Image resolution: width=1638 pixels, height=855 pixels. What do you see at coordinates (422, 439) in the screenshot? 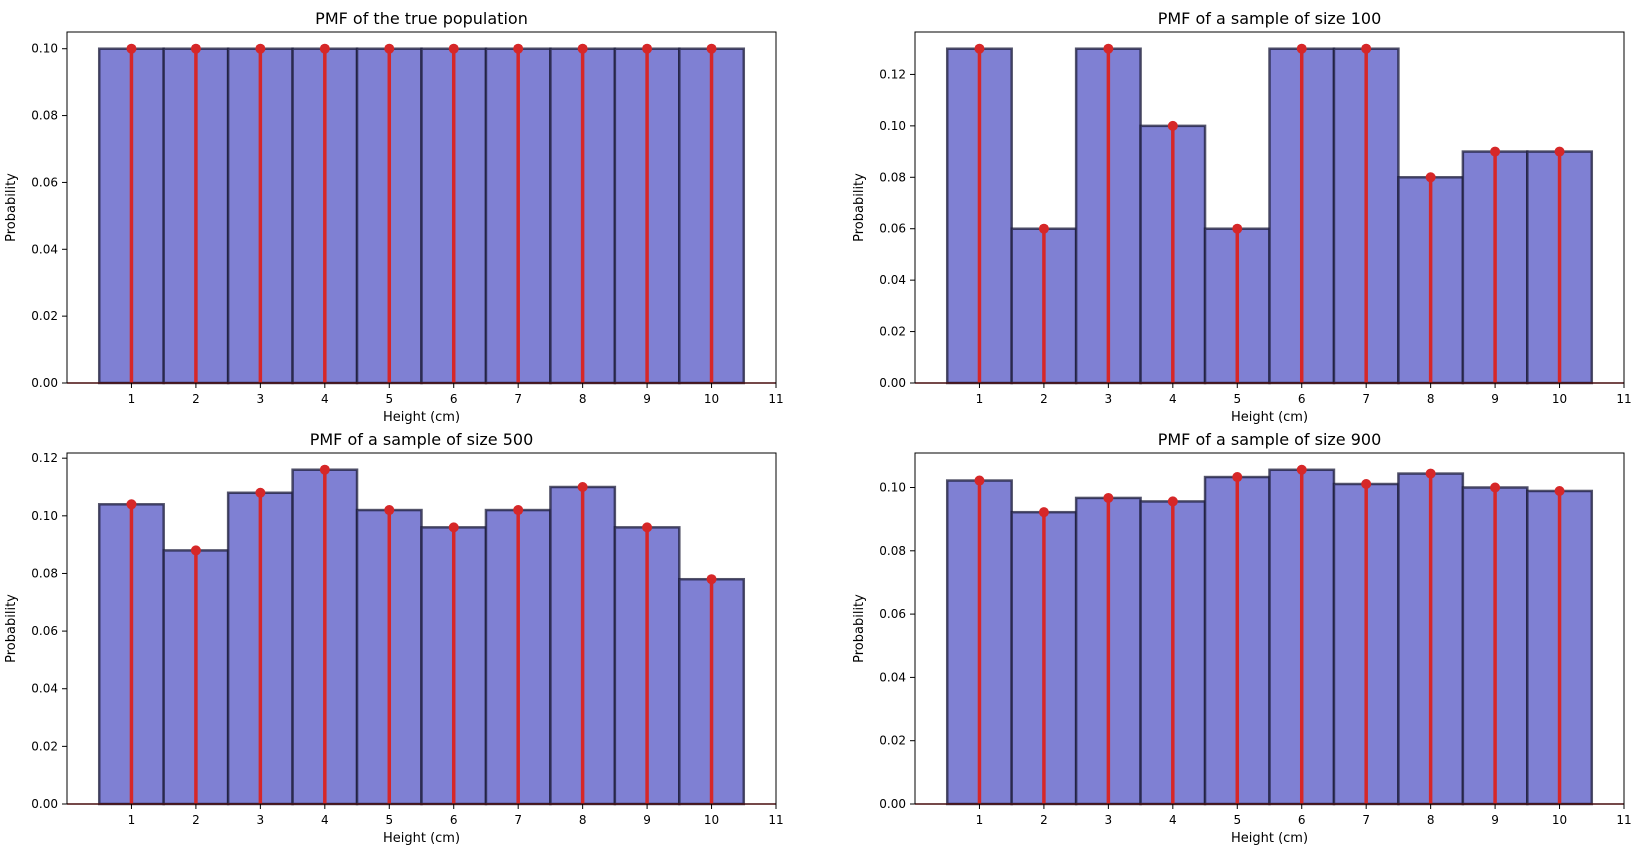
I see `chart-title: PMF of a sample of size 500` at bounding box center [422, 439].